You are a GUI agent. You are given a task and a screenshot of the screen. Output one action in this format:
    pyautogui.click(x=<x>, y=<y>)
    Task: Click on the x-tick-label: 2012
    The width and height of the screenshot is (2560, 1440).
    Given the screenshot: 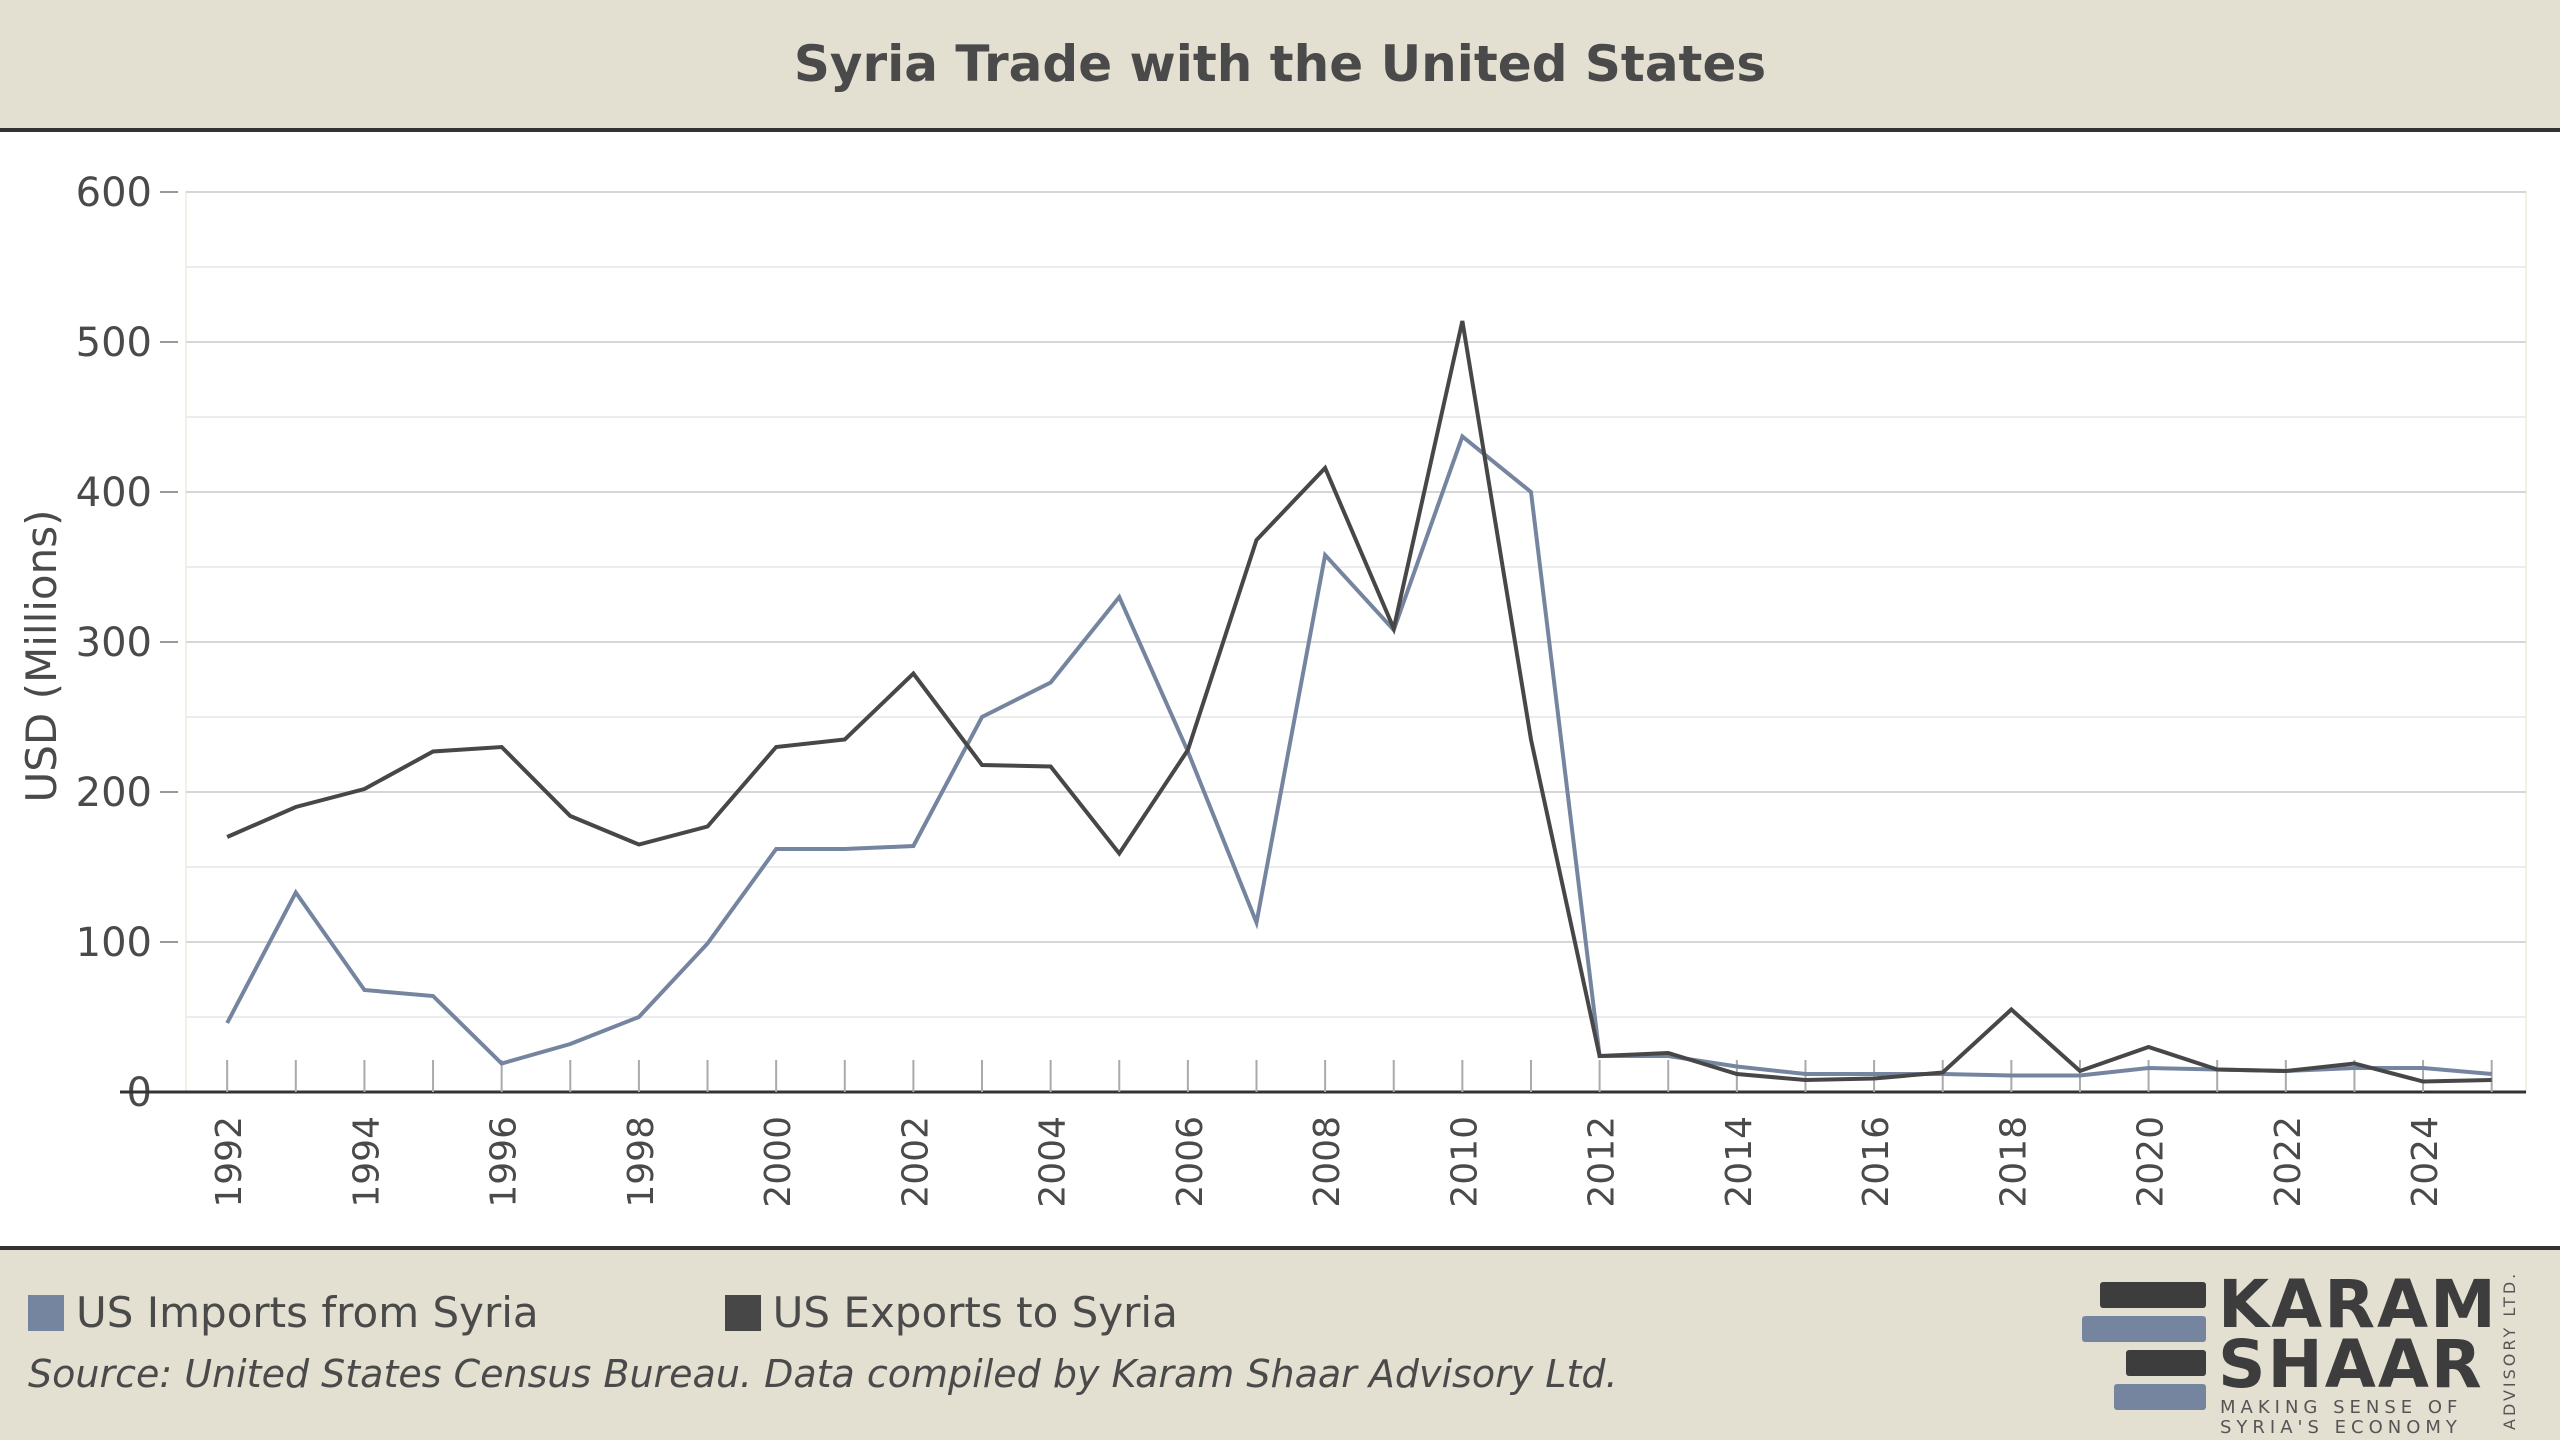 What is the action you would take?
    pyautogui.click(x=1602, y=1162)
    